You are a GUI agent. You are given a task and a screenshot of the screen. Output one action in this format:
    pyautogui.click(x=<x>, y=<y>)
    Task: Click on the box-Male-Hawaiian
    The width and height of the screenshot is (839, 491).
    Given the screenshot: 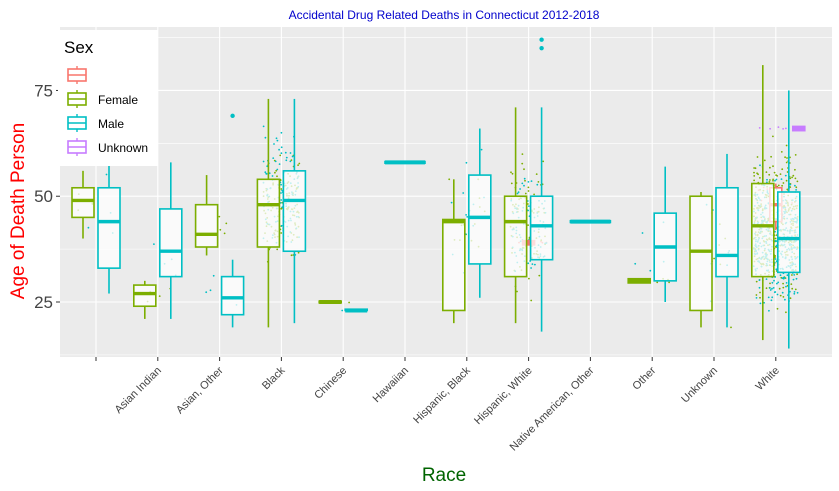 What is the action you would take?
    pyautogui.click(x=405, y=162)
    